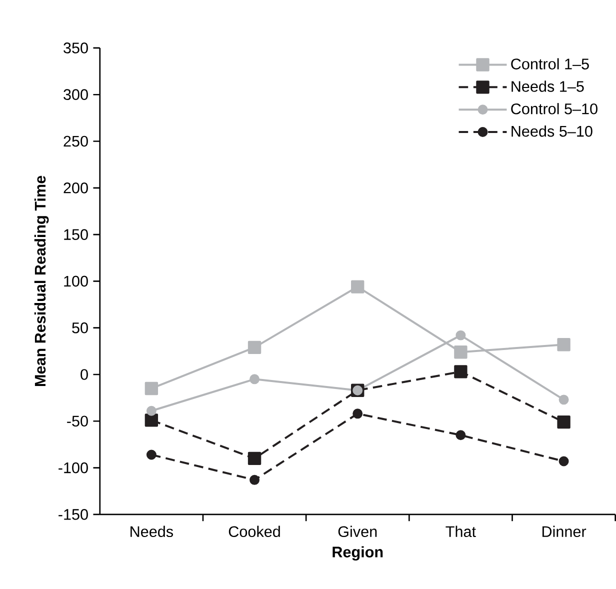 The width and height of the screenshot is (616, 589). I want to click on x-tick-label: Dinner, so click(564, 531).